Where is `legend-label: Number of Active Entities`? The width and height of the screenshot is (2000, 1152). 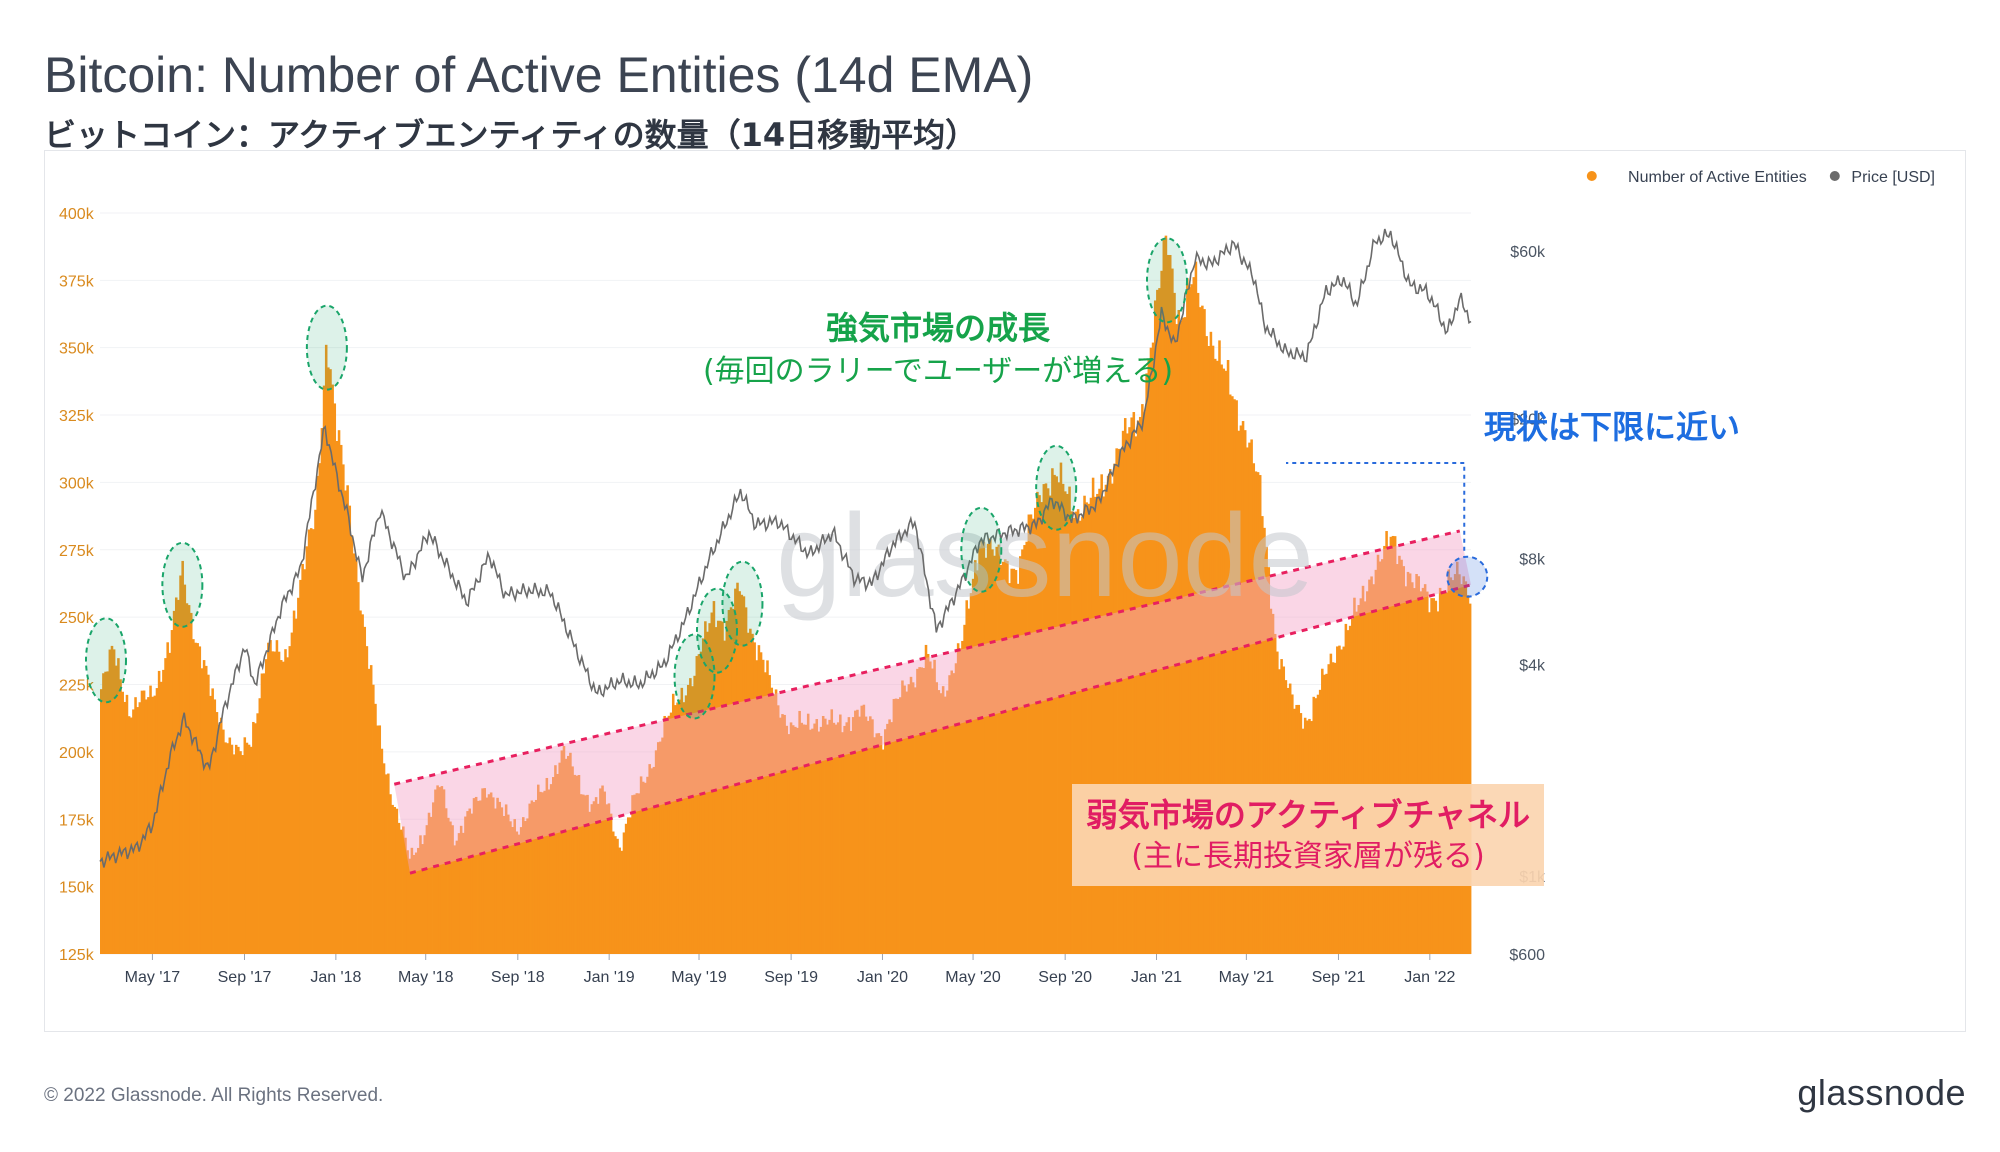 legend-label: Number of Active Entities is located at coordinates (1717, 177).